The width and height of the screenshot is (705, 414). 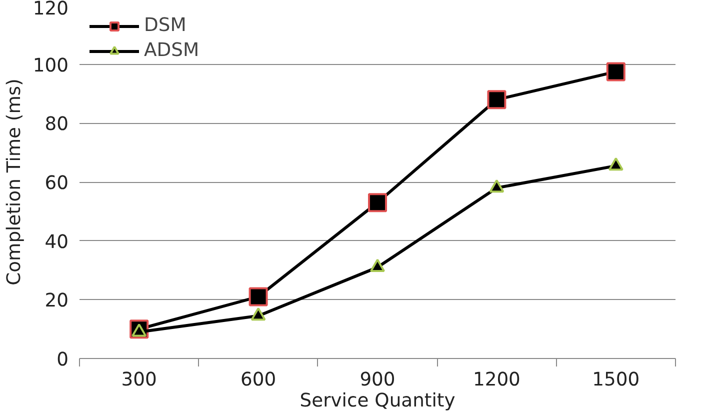 I want to click on x-tick-label: 1200, so click(x=496, y=380).